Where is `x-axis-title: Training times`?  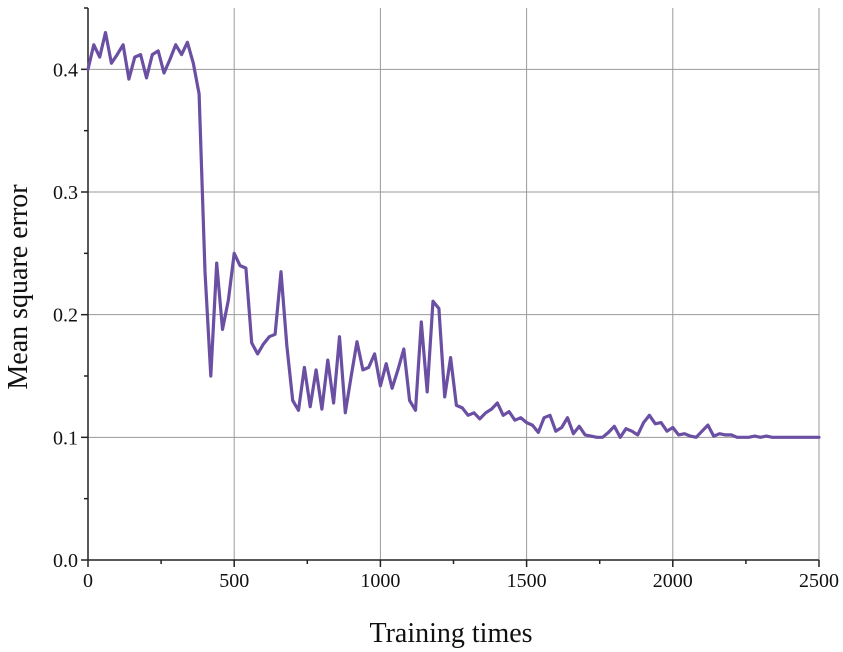 x-axis-title: Training times is located at coordinates (450, 633).